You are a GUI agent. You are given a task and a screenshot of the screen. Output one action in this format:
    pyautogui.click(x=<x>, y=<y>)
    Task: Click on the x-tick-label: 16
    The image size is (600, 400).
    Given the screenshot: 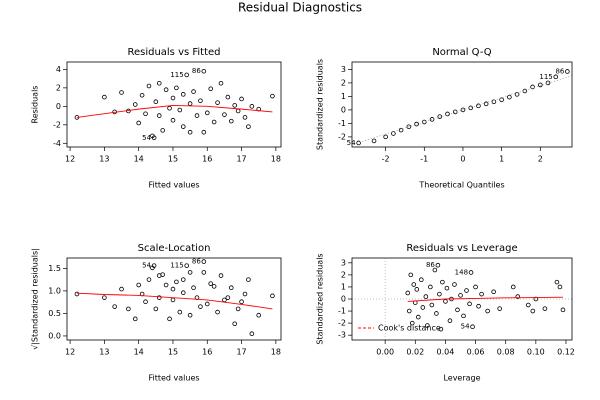 What is the action you would take?
    pyautogui.click(x=207, y=159)
    